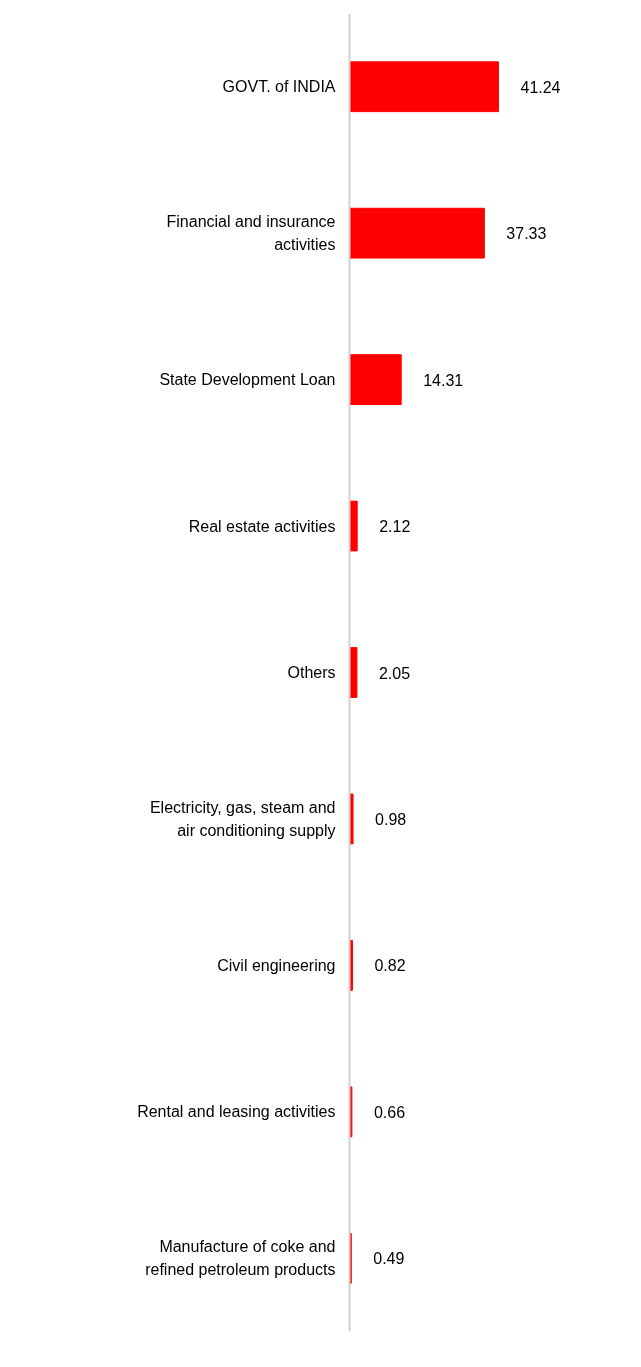  I want to click on y-tick-label: Manufacture of coke and refined petroleum products, so click(240, 1258).